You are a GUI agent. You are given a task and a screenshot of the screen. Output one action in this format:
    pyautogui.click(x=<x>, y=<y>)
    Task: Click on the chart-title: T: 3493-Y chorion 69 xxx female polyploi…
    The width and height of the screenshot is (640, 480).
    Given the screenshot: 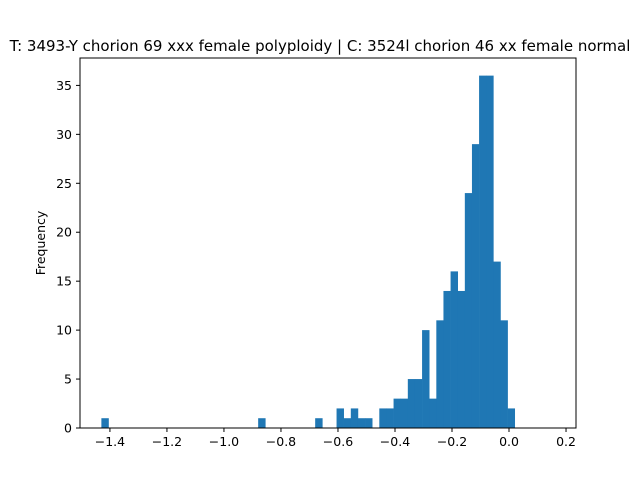 What is the action you would take?
    pyautogui.click(x=320, y=46)
    